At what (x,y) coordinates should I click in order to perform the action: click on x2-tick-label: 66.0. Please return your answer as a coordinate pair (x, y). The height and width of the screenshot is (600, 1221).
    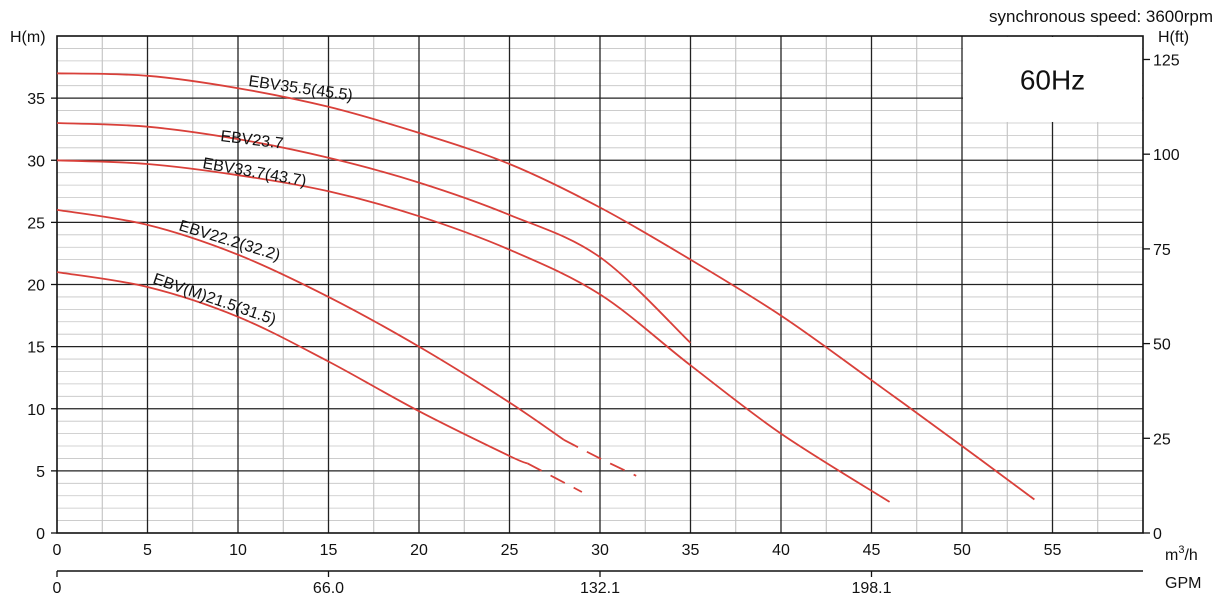
    Looking at the image, I should click on (328, 588).